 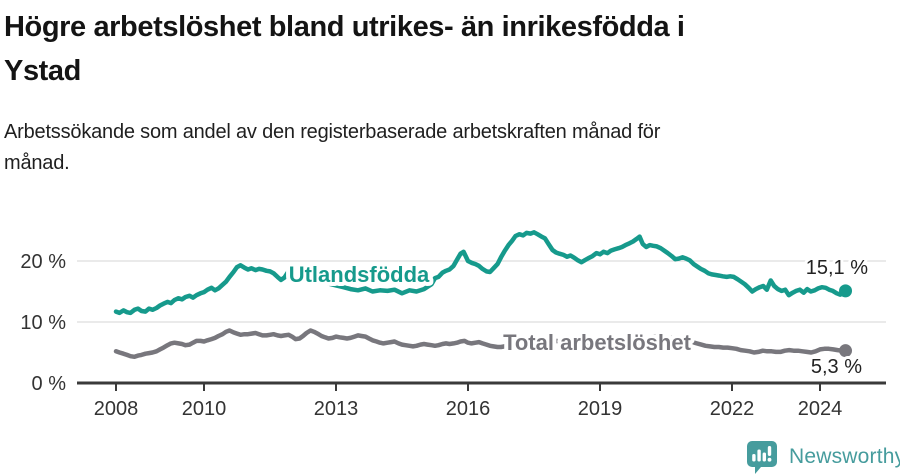 I want to click on x-axis-label-2008: 2008, so click(x=116, y=409).